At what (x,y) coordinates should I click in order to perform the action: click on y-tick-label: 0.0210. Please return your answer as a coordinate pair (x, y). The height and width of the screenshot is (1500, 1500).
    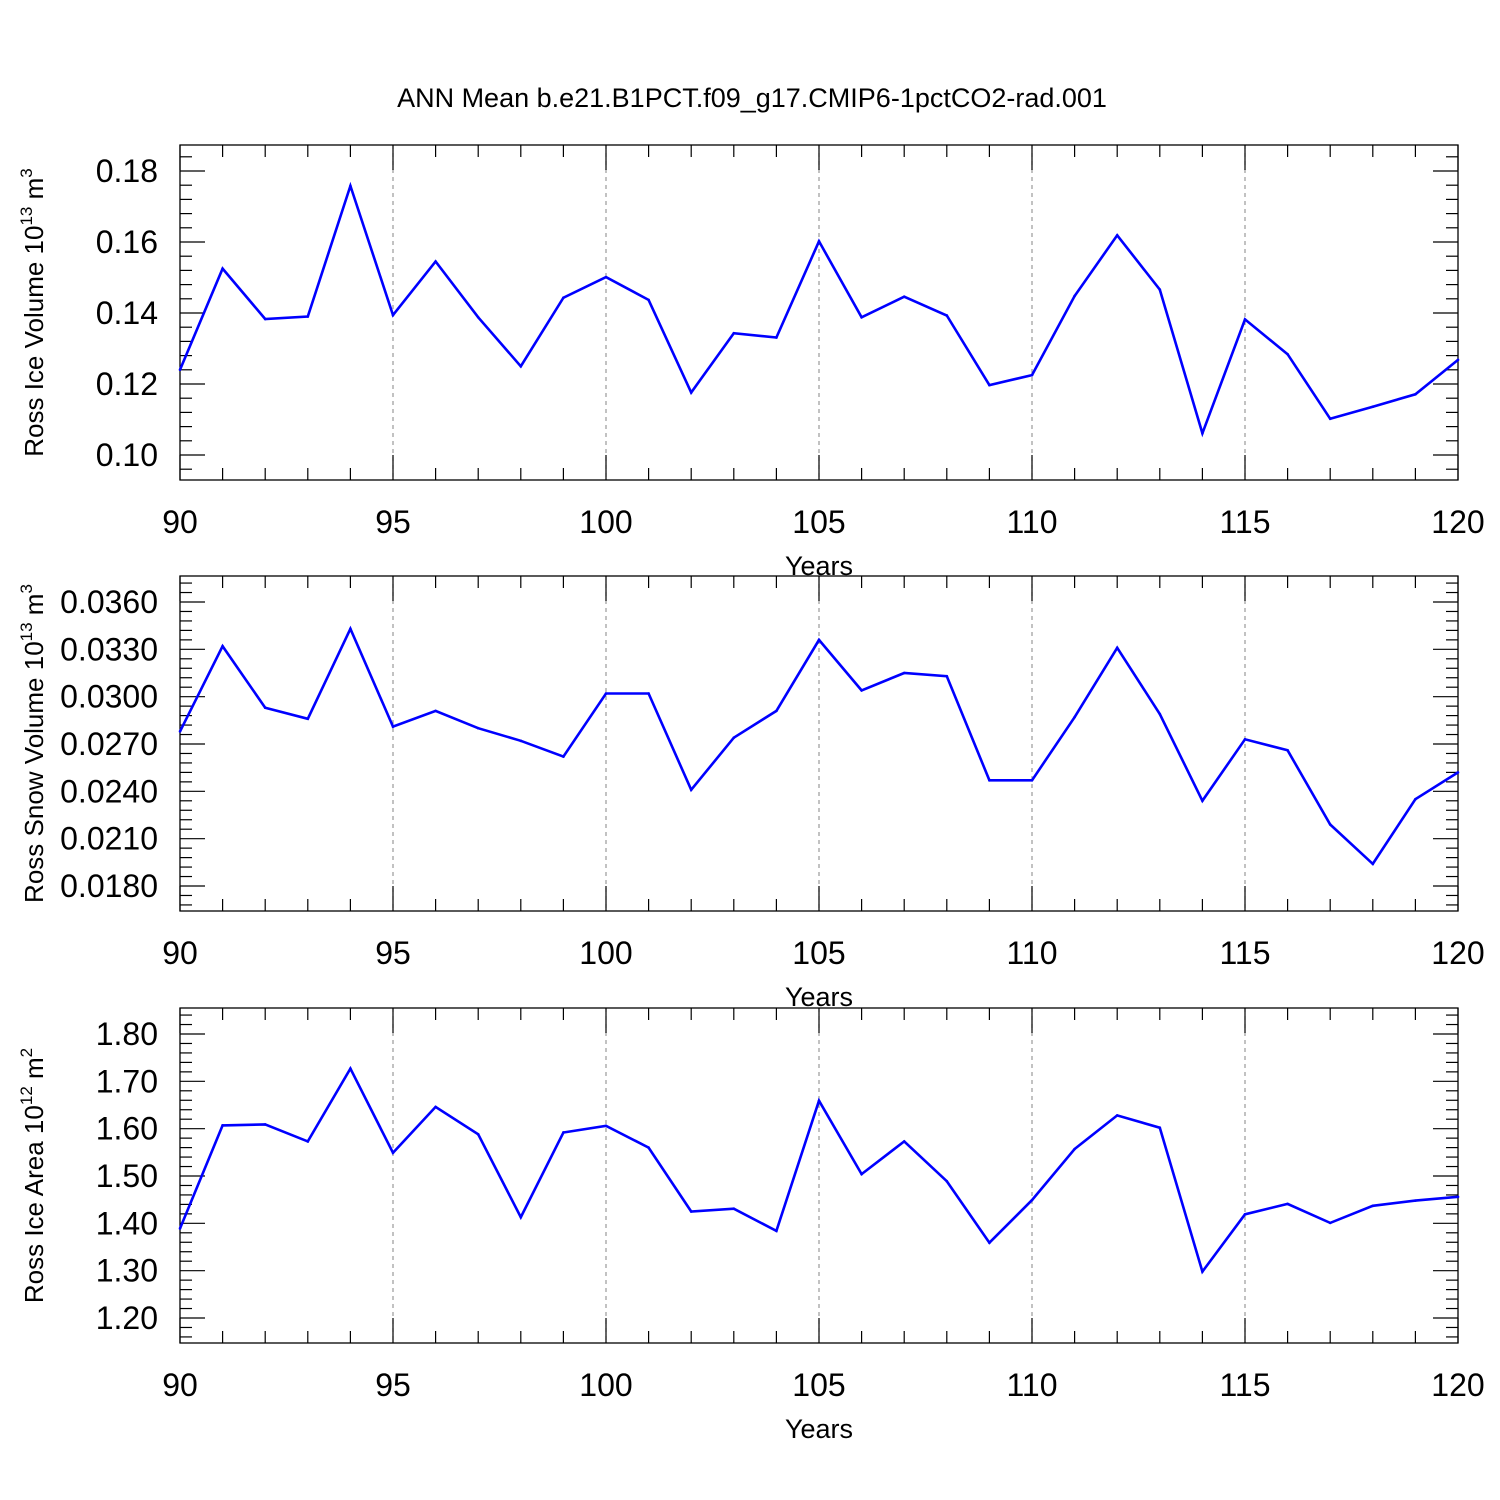
    Looking at the image, I should click on (109, 839).